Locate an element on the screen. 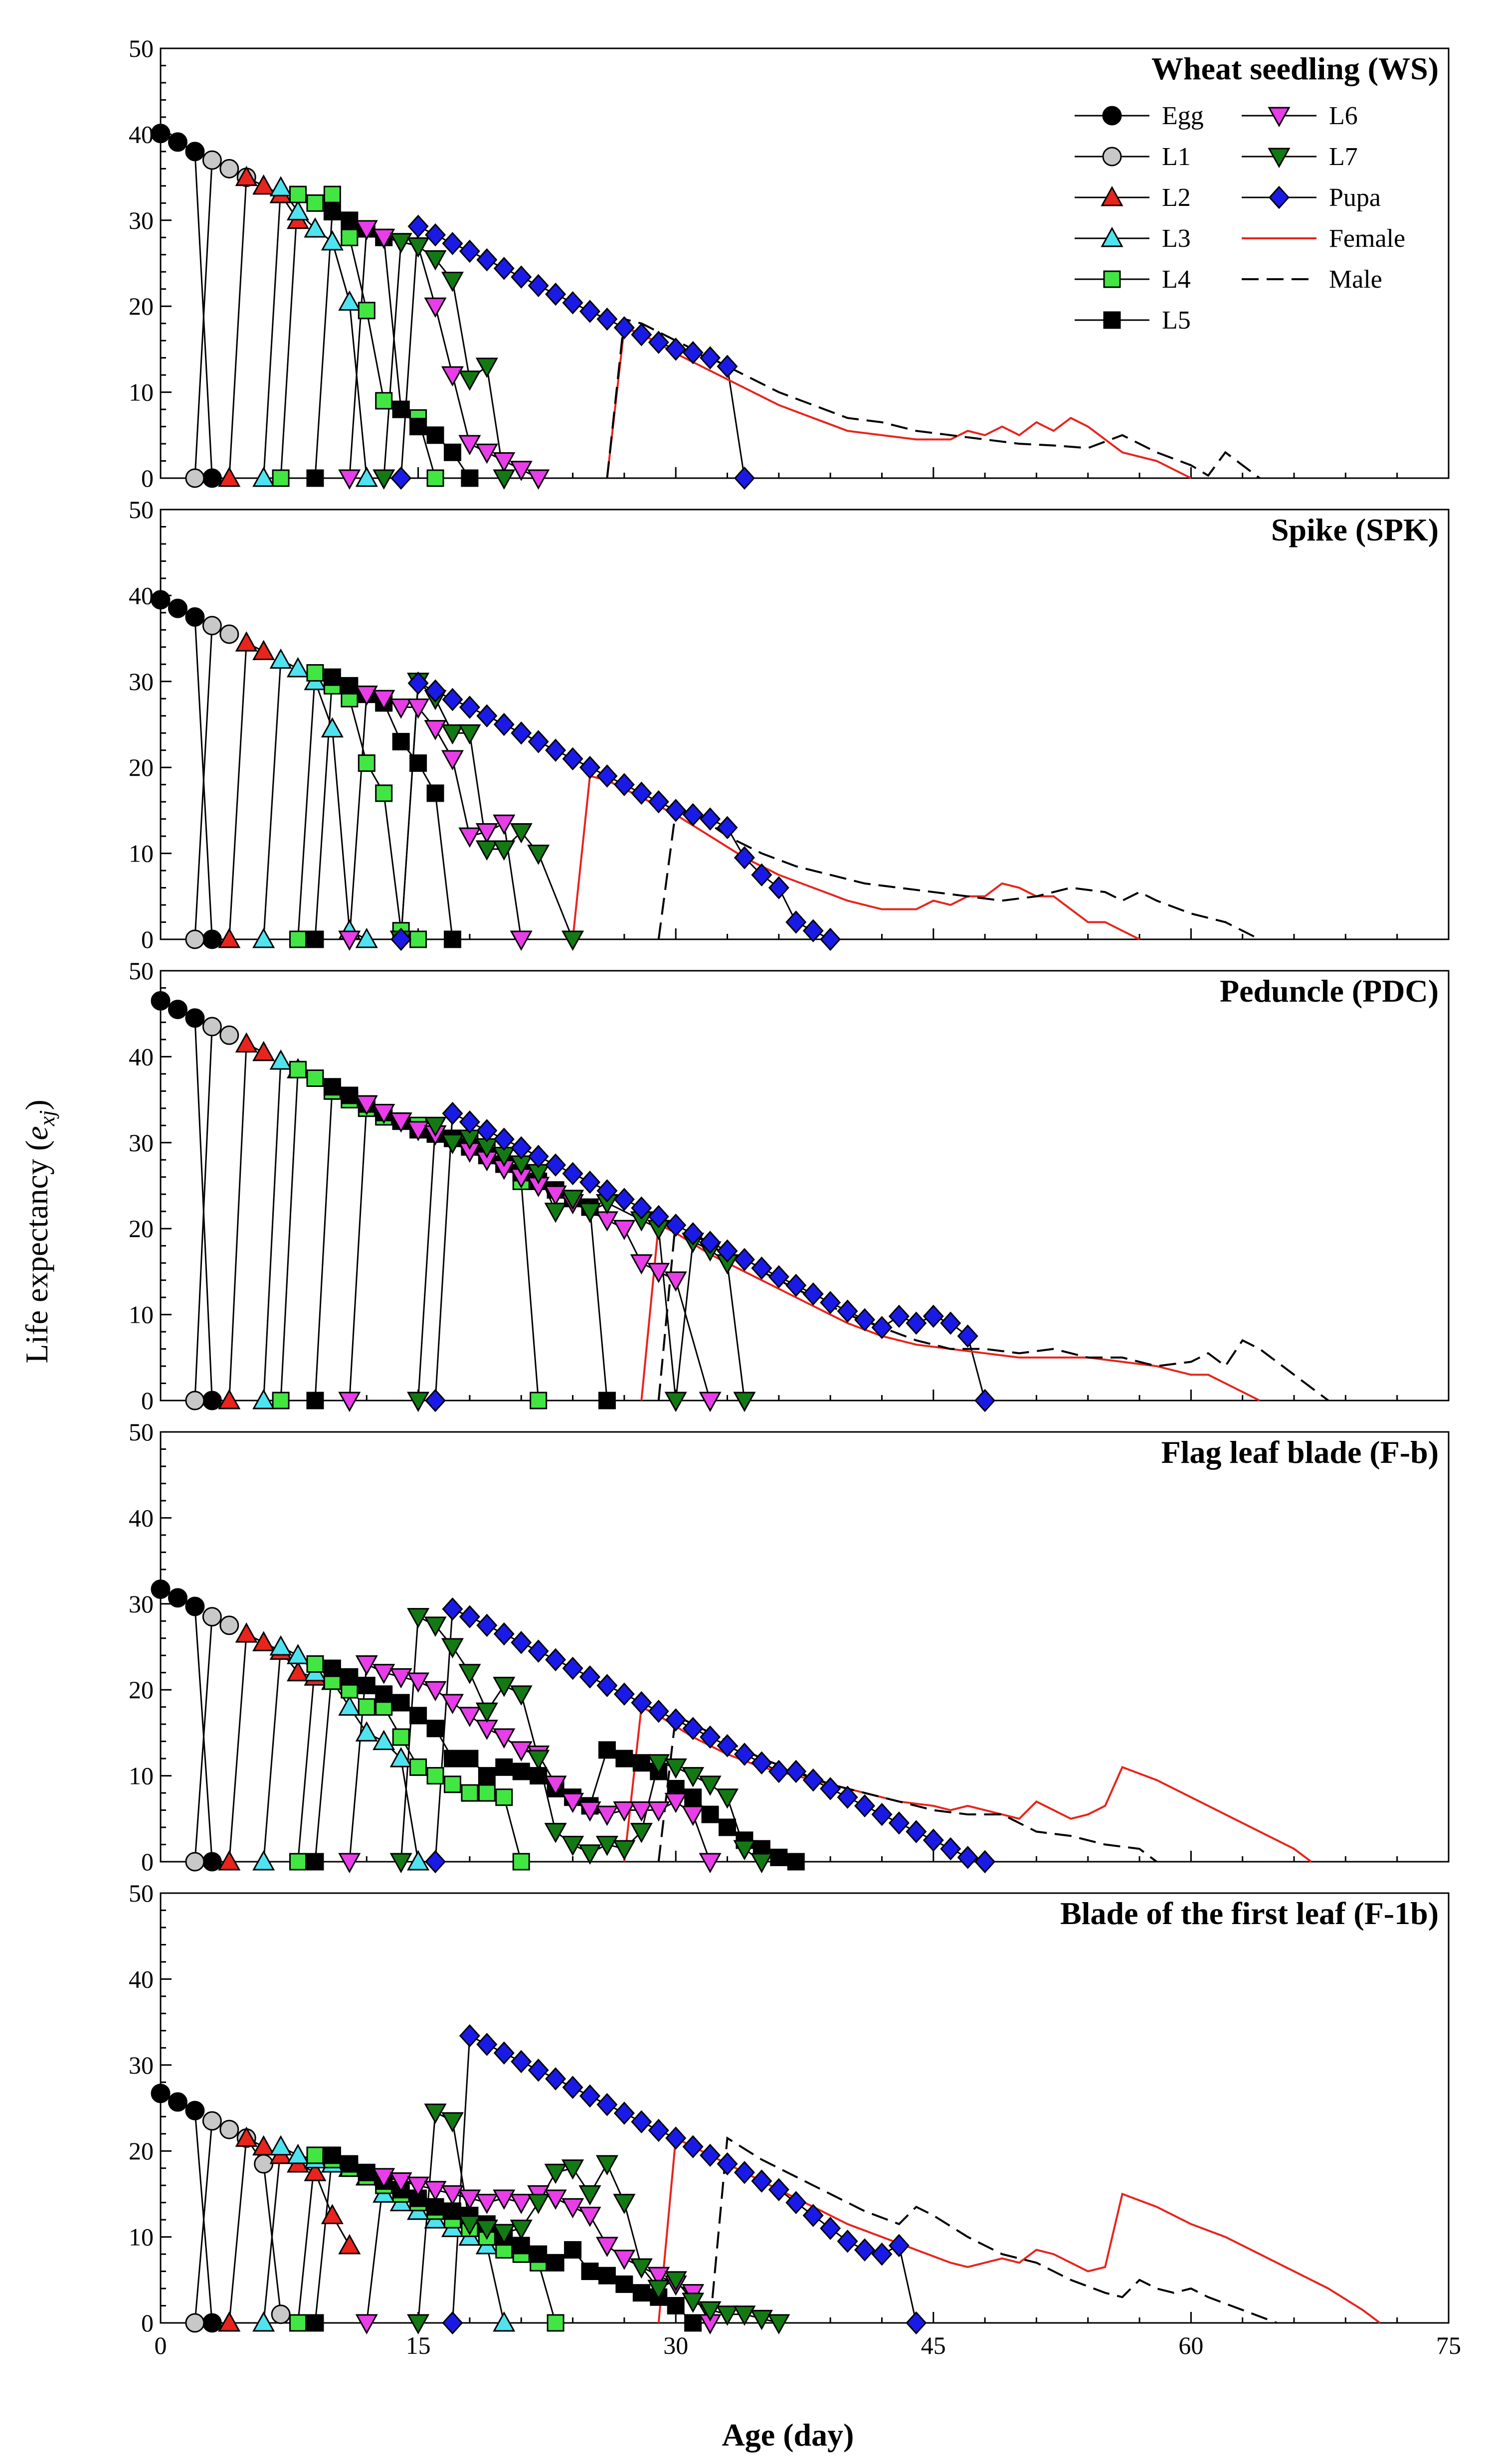  legend-label: Female is located at coordinates (1367, 238).